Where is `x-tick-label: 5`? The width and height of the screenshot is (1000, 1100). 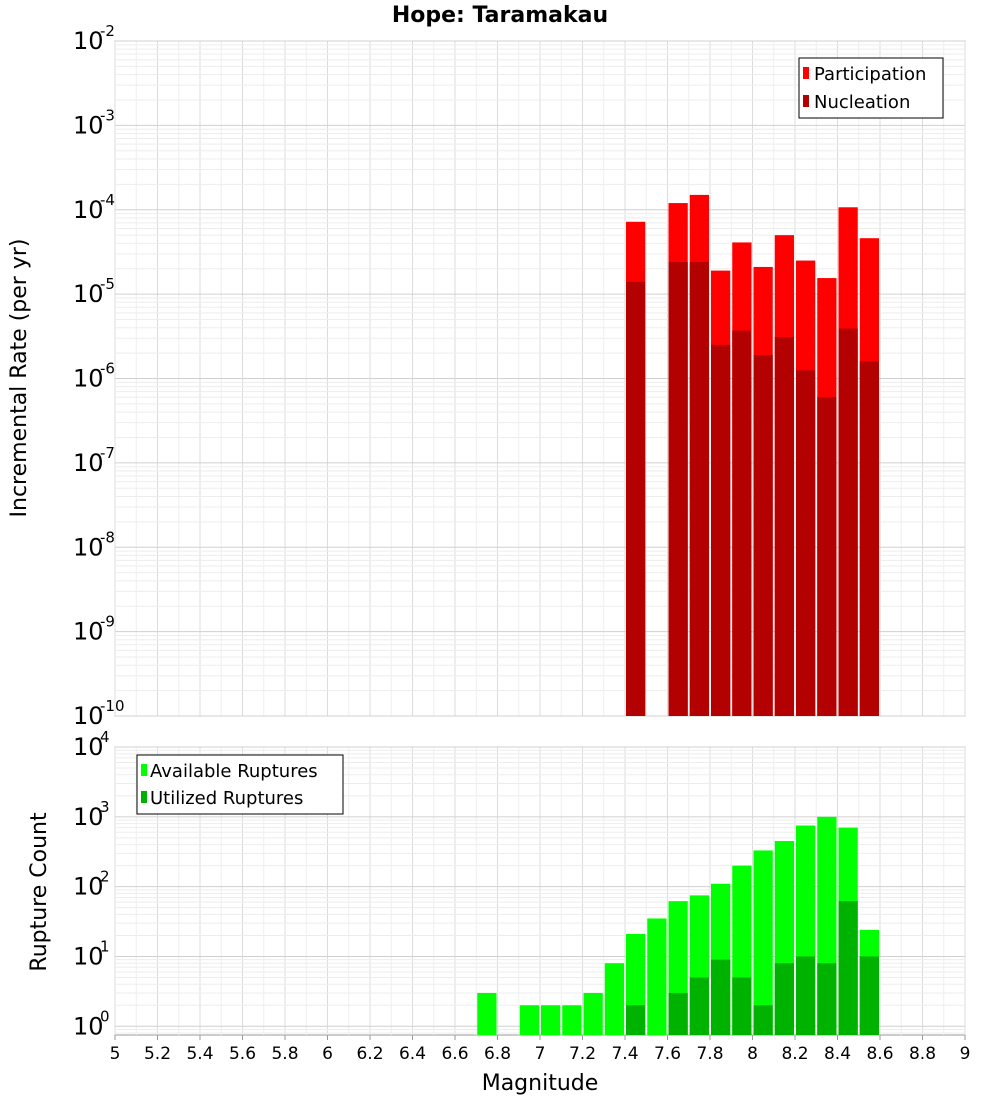 x-tick-label: 5 is located at coordinates (115, 1054).